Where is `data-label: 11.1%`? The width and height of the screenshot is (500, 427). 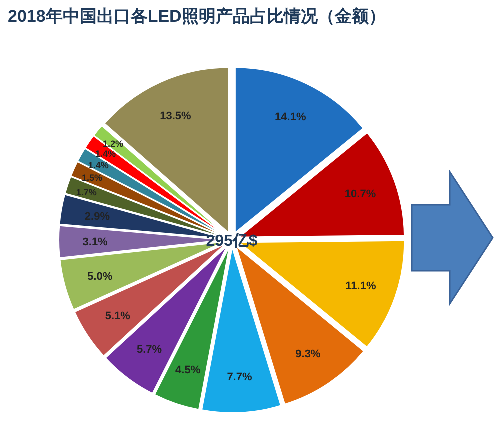 data-label: 11.1% is located at coordinates (361, 286).